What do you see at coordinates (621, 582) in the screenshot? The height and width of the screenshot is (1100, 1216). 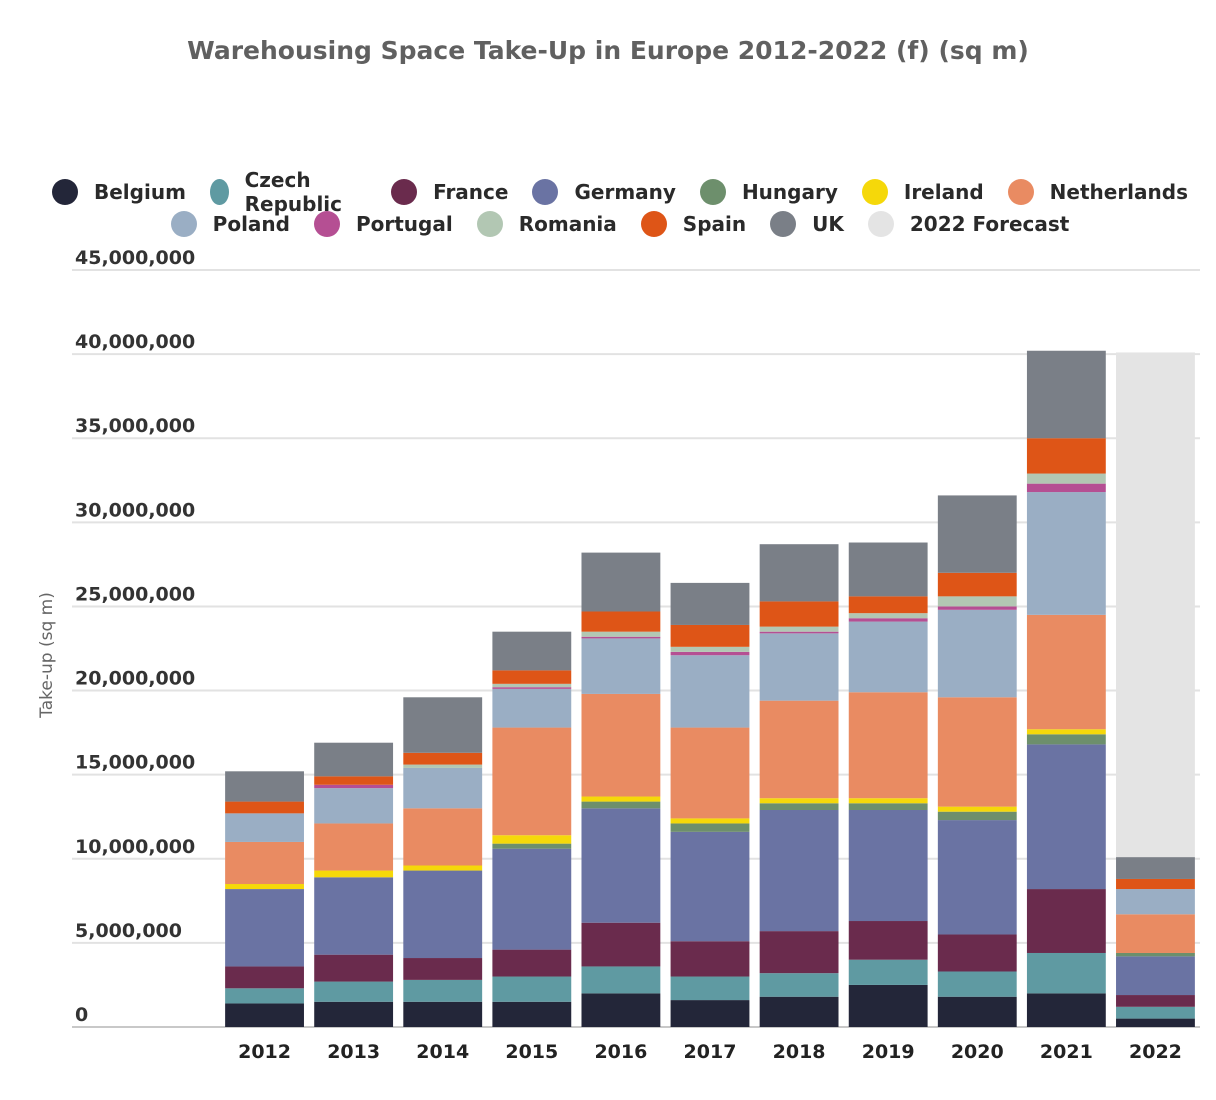 I see `bar-segment-uk-2016` at bounding box center [621, 582].